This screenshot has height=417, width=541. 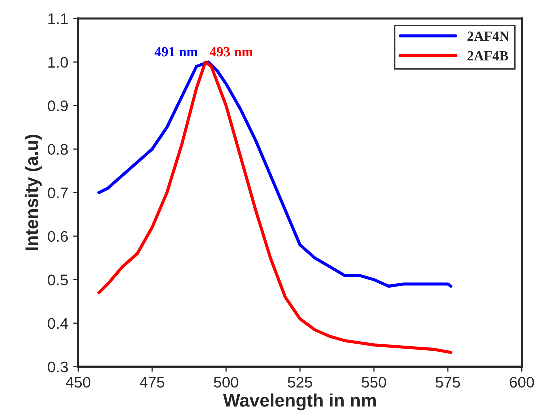 I want to click on annotation: 493 nm, so click(x=232, y=52).